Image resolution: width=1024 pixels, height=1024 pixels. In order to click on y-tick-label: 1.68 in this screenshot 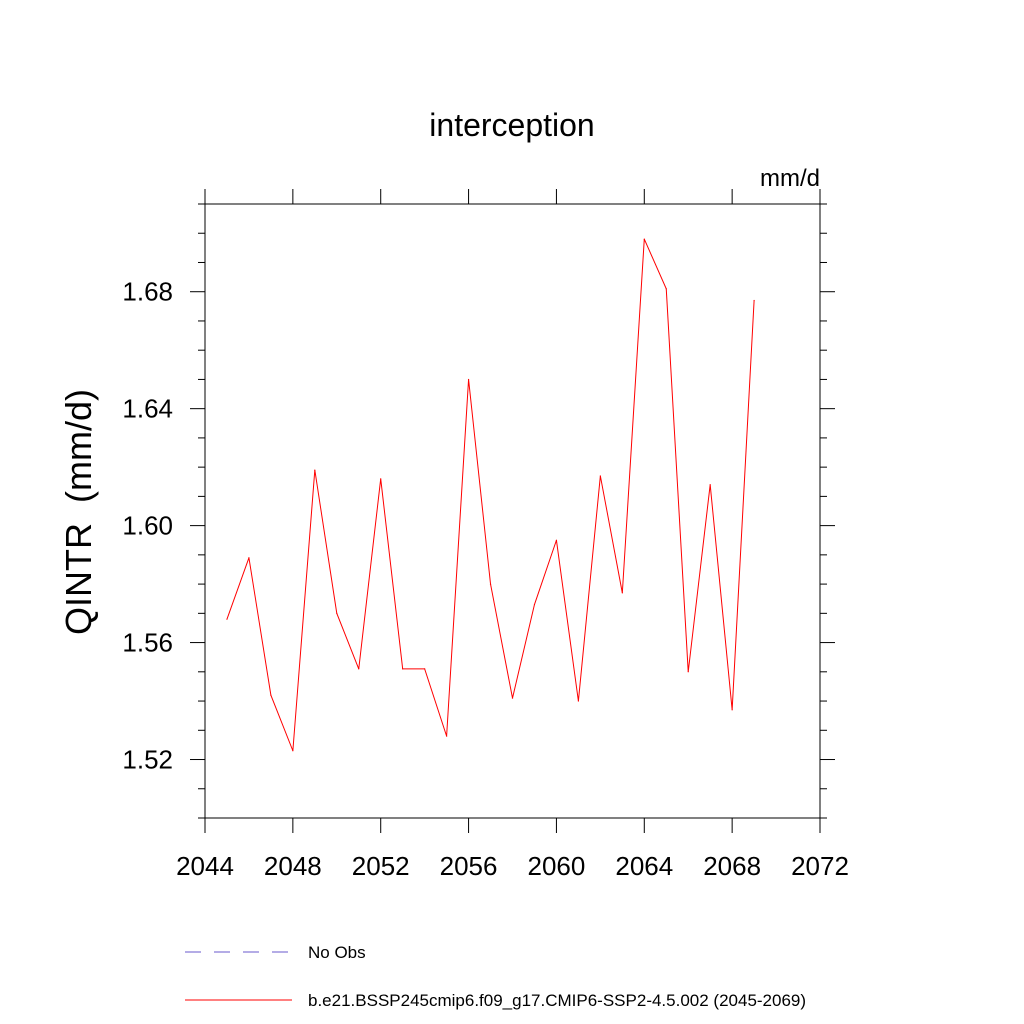, I will do `click(147, 292)`.